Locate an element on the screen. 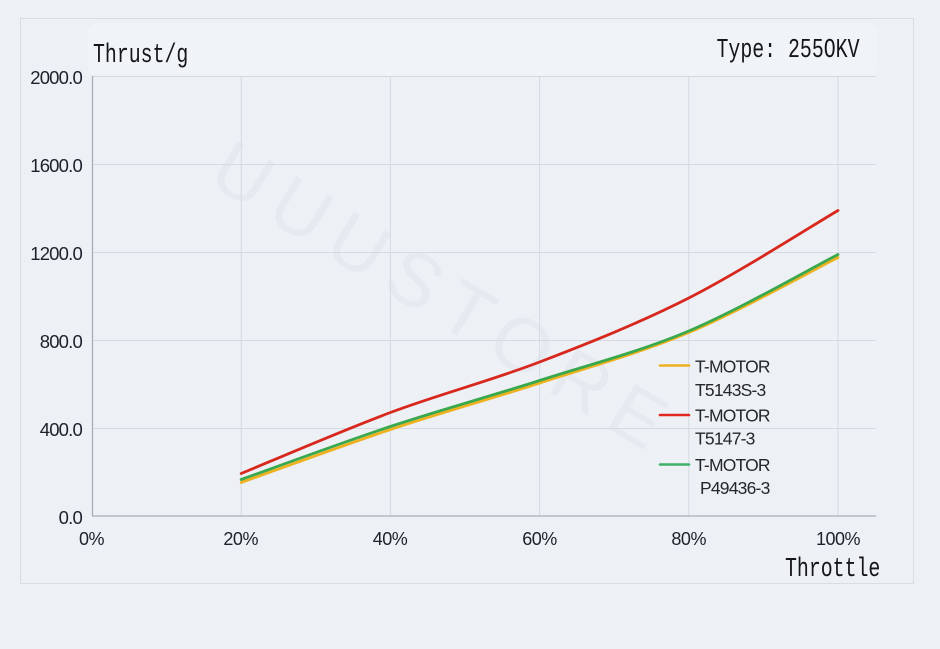 The height and width of the screenshot is (649, 940). svg-text: P49436-3 is located at coordinates (735, 488).